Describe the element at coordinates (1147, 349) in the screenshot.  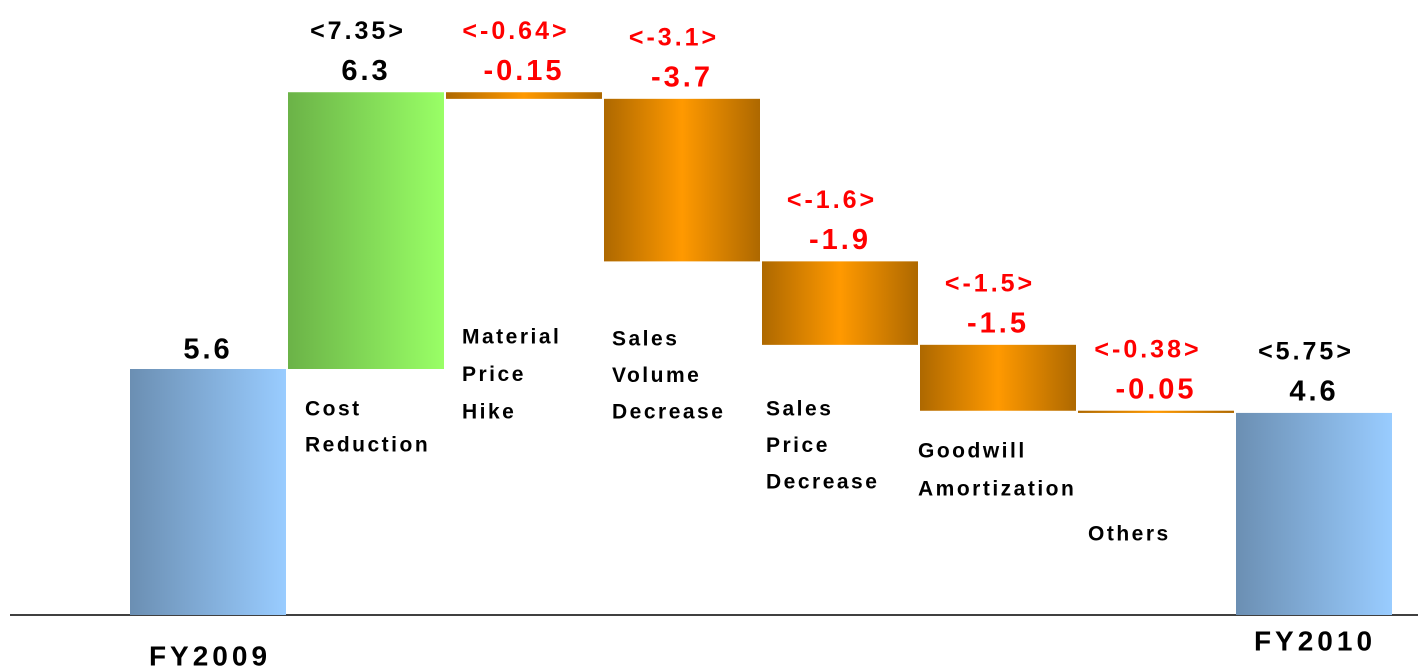
I see `bracket-label: <-0.38>` at that location.